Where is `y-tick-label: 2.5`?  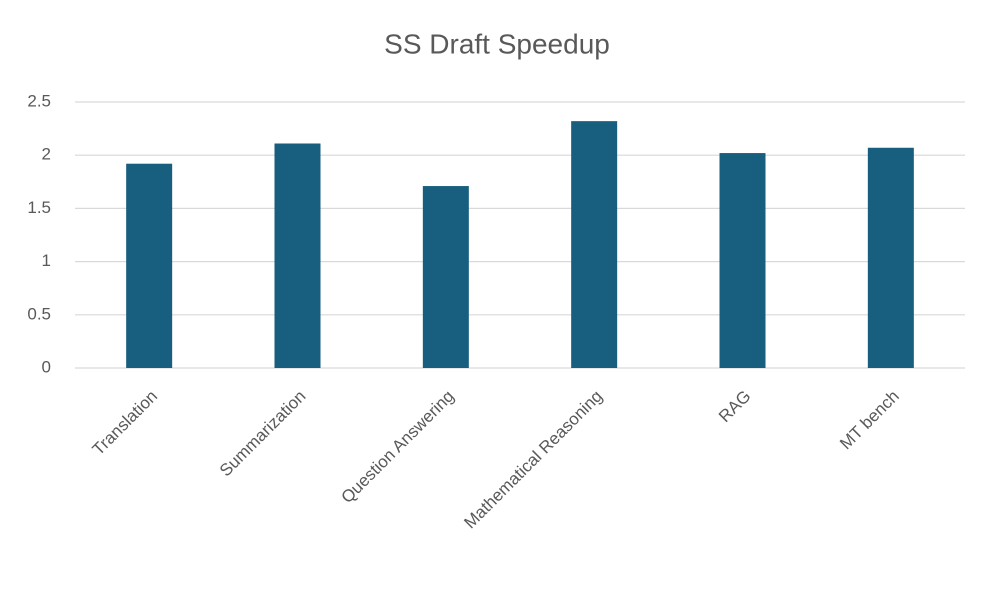
y-tick-label: 2.5 is located at coordinates (39, 100).